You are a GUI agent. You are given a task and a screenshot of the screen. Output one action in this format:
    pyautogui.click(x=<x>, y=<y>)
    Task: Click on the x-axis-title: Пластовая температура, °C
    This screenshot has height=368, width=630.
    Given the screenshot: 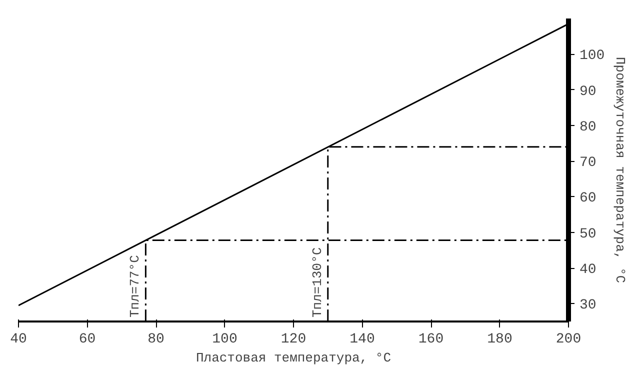 What is the action you would take?
    pyautogui.click(x=294, y=358)
    